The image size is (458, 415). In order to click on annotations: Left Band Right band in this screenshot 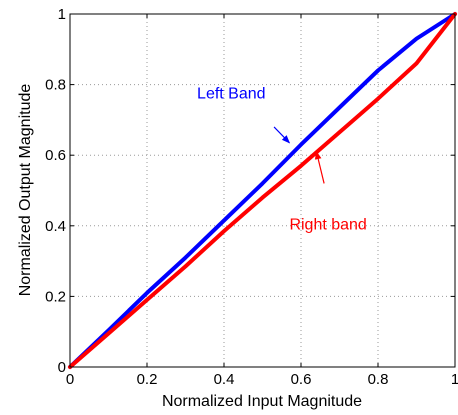, I will do `click(282, 160)`.